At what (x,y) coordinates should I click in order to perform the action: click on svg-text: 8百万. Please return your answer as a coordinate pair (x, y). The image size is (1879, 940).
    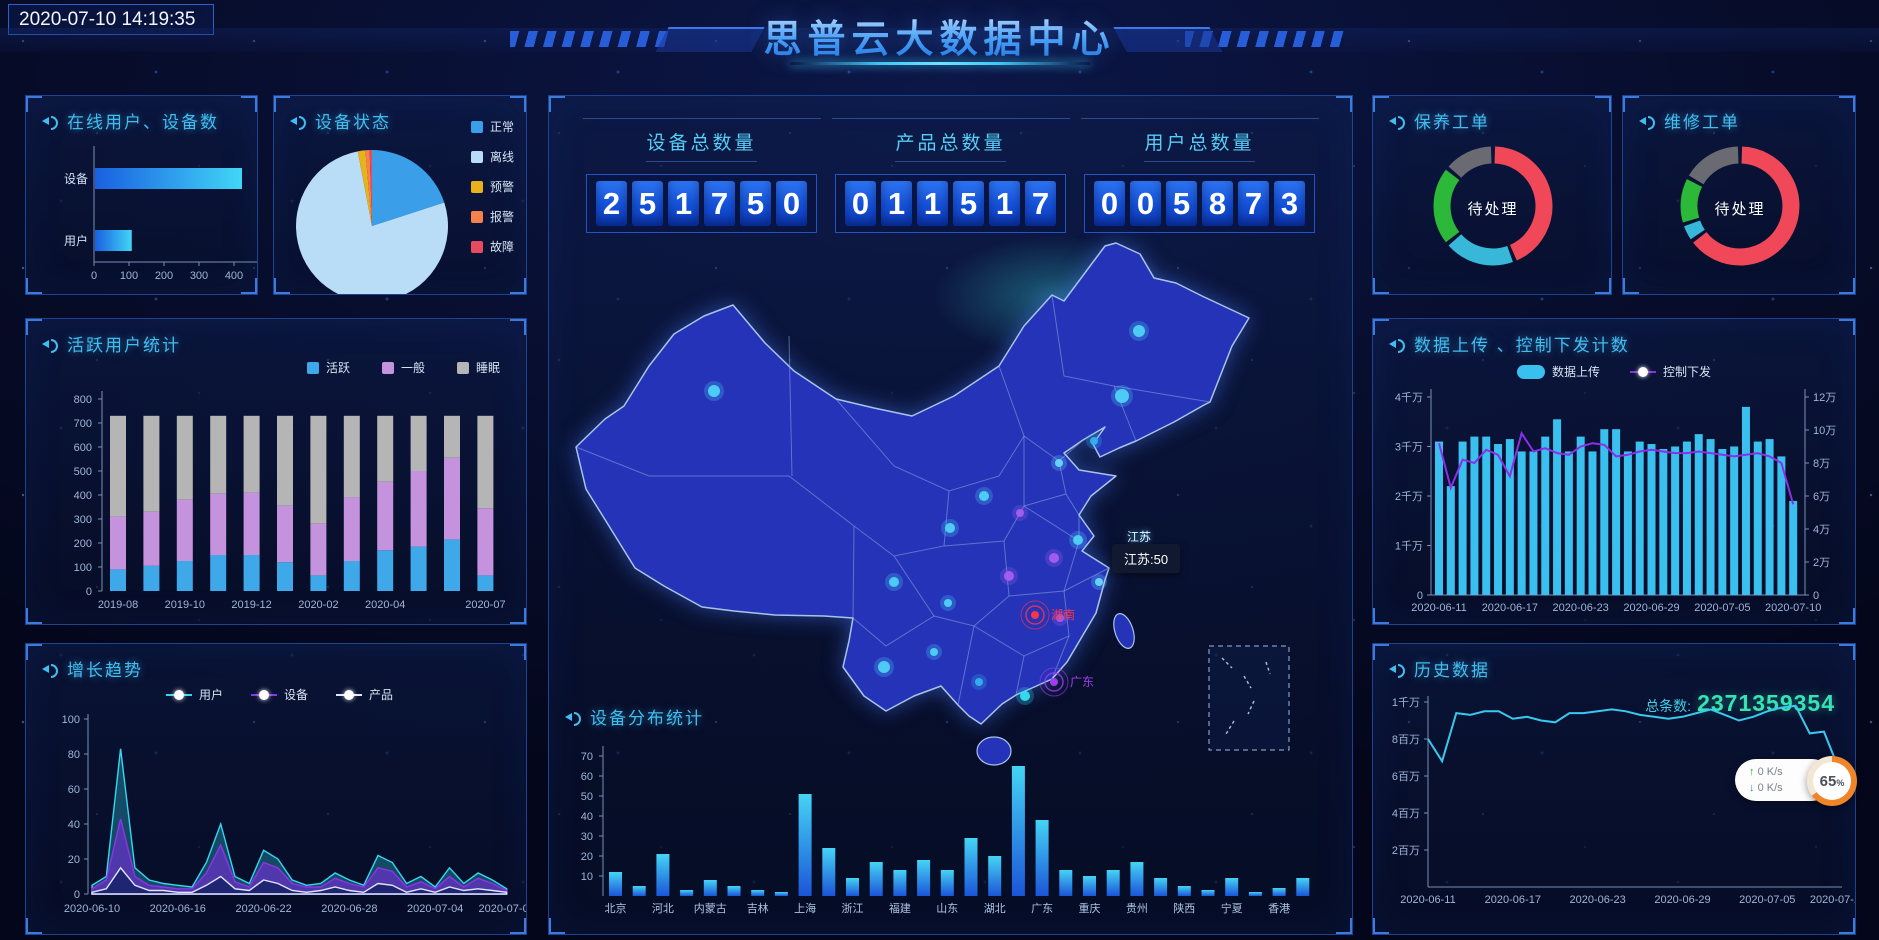
    Looking at the image, I should click on (1406, 740).